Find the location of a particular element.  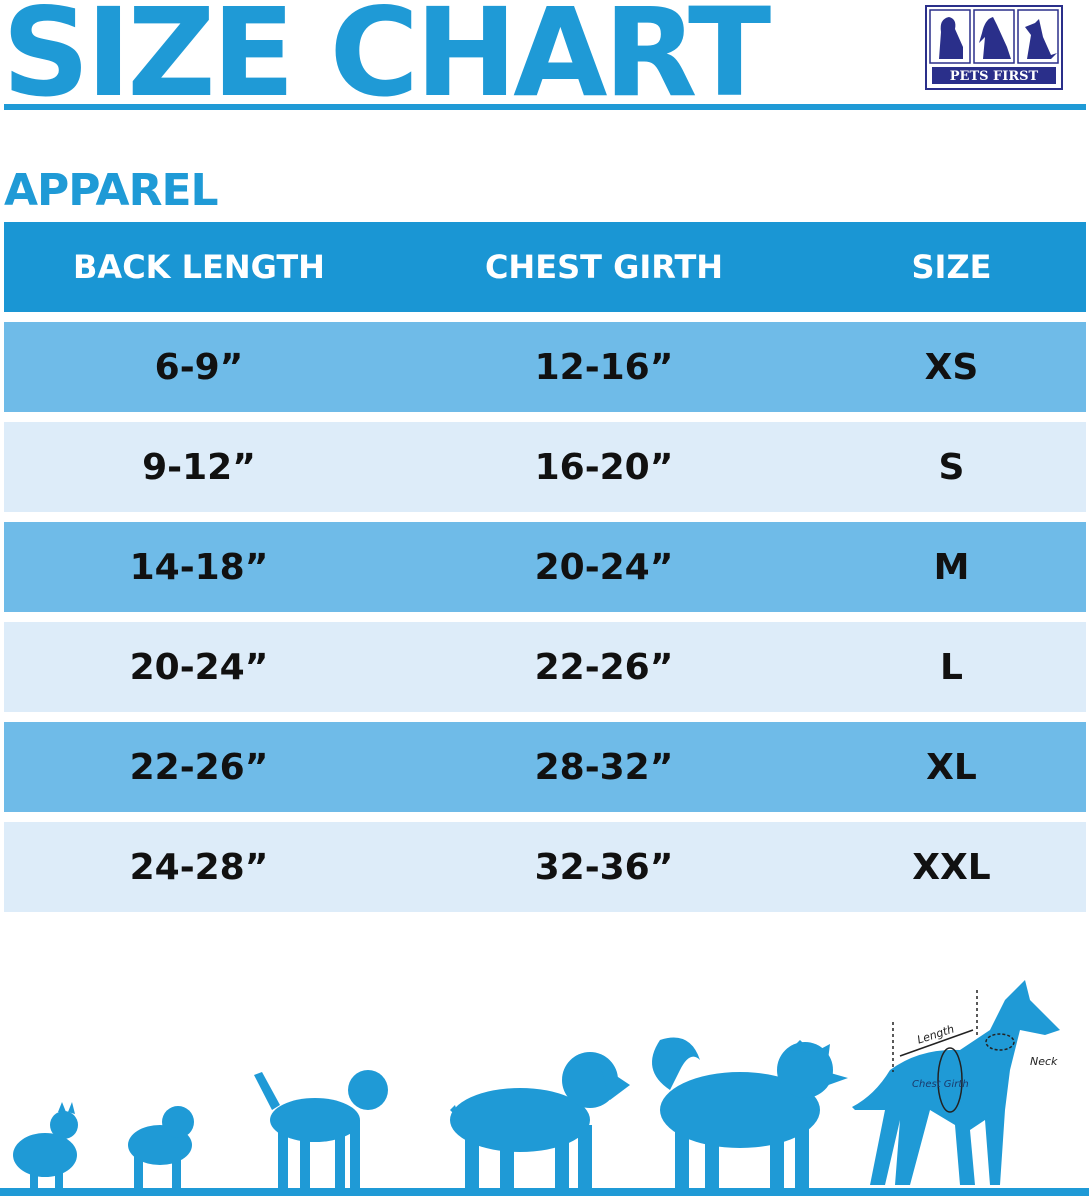

cell-chest-girth: 22-26” is located at coordinates (604, 667).